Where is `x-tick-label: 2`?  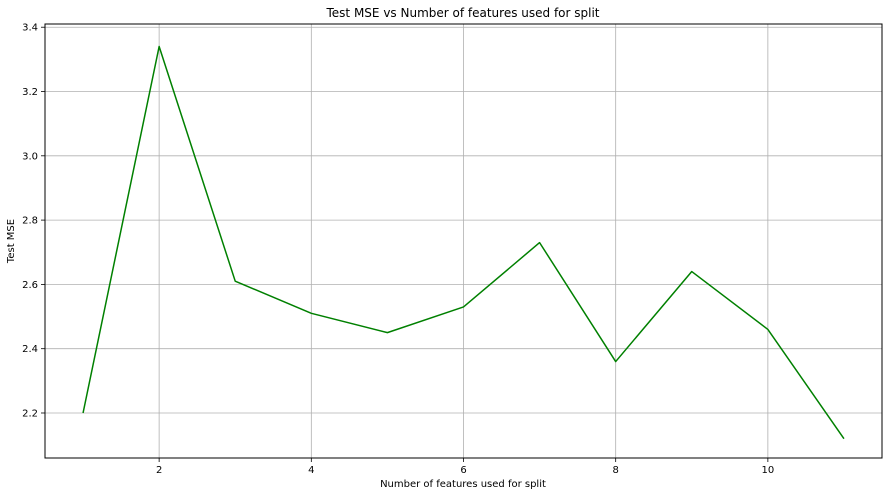
x-tick-label: 2 is located at coordinates (159, 470).